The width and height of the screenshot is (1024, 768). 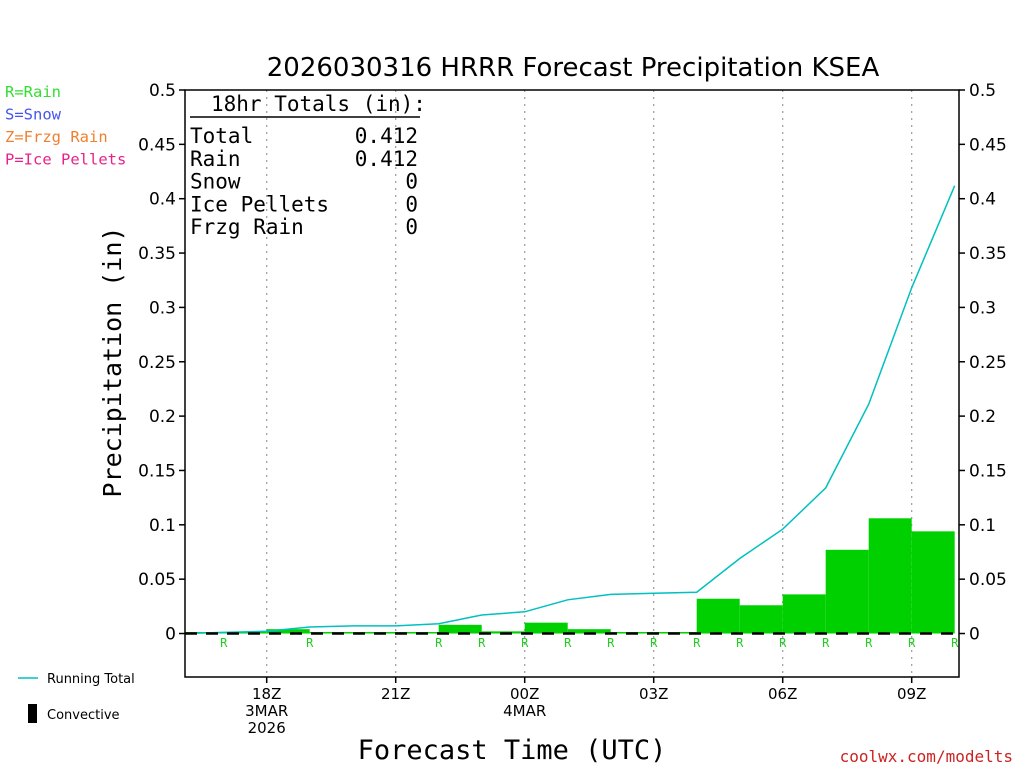 I want to click on ptype-legend-item: S=Snow, so click(x=33, y=115).